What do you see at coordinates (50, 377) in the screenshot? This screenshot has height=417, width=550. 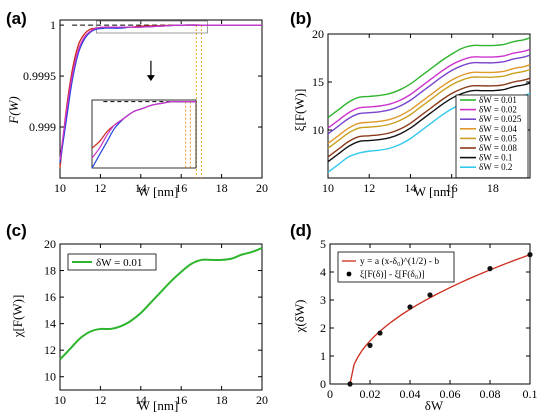 I see `ytick-label-c: 10` at bounding box center [50, 377].